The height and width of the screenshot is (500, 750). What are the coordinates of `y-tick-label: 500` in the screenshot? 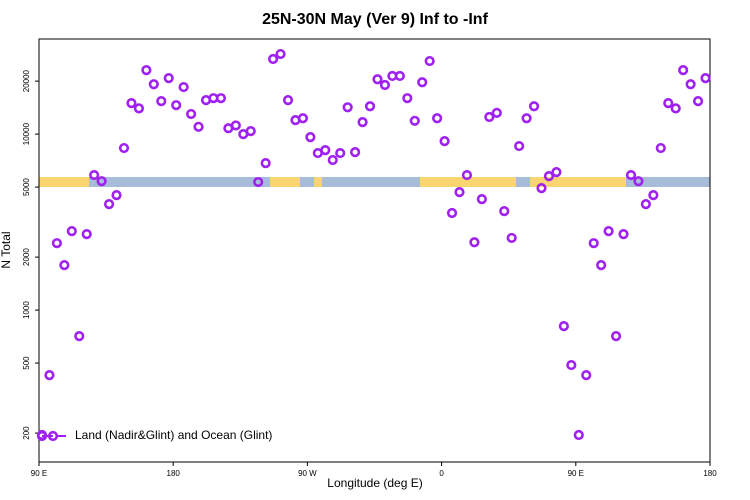 It's located at (26, 363).